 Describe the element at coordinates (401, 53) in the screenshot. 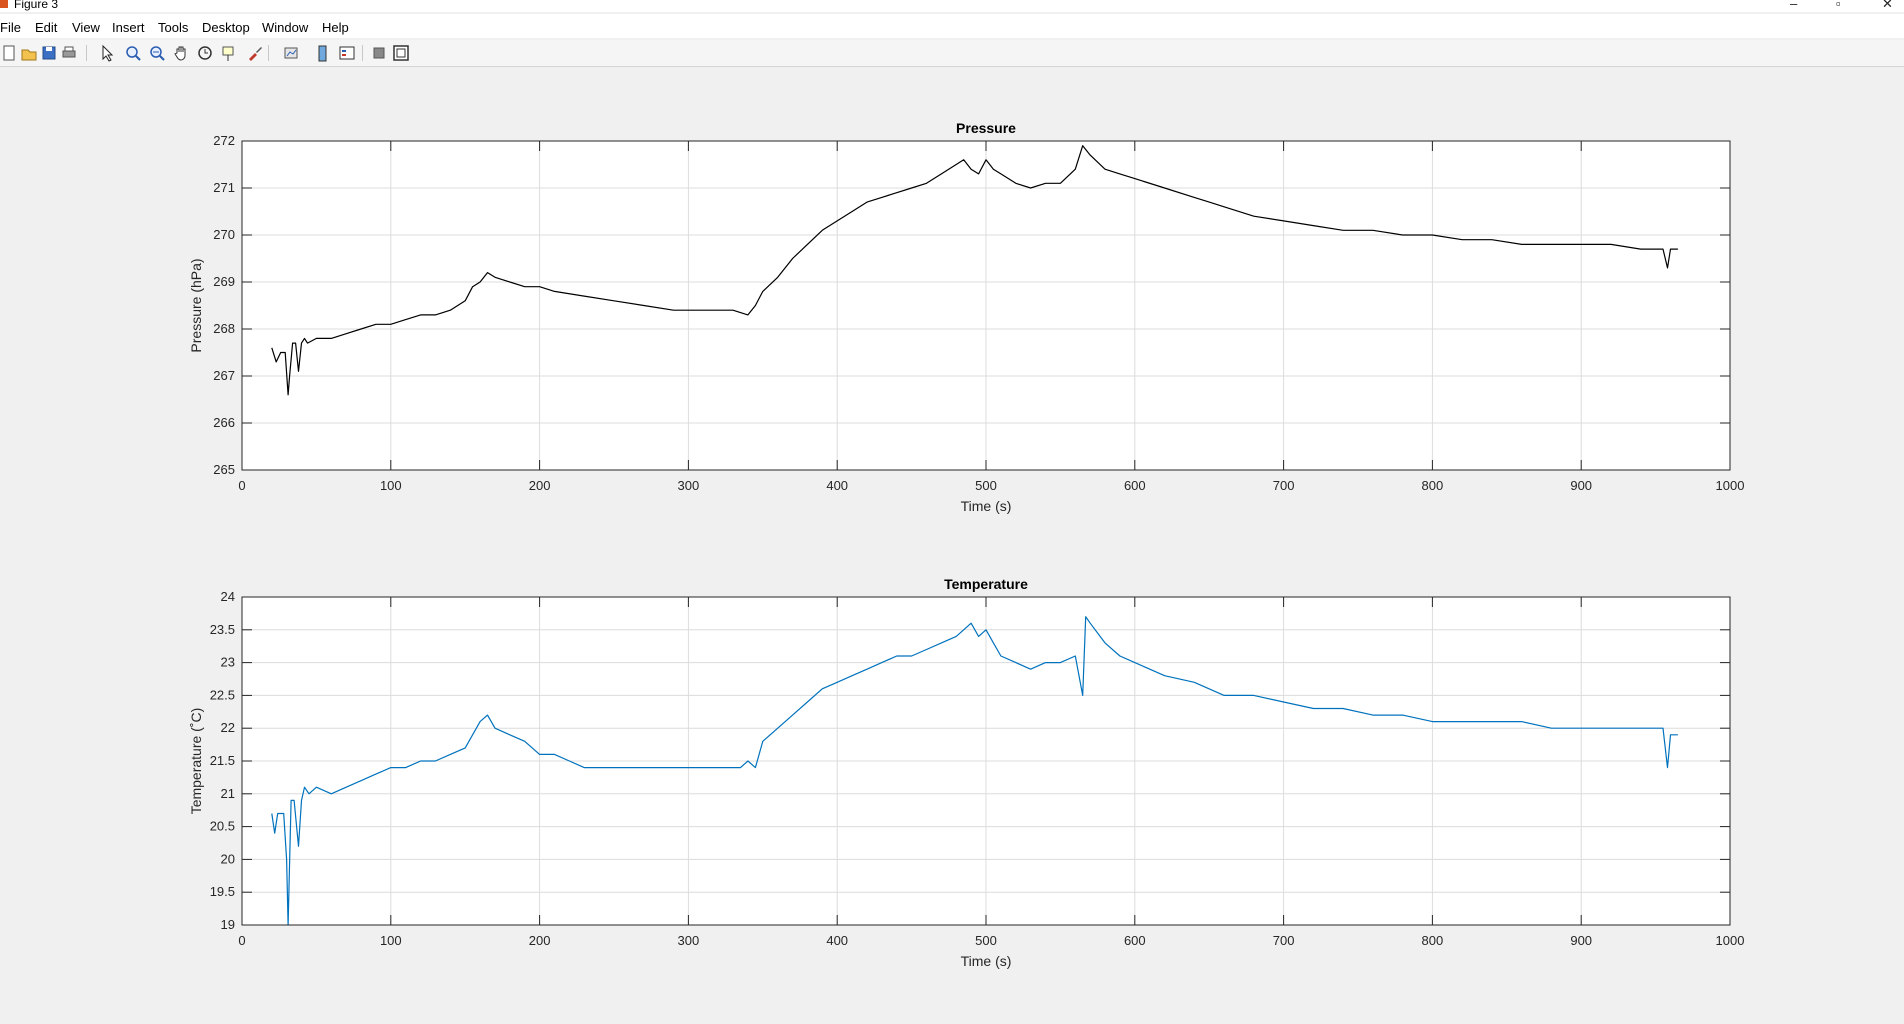

I see `show-plot-tools-icon` at that location.